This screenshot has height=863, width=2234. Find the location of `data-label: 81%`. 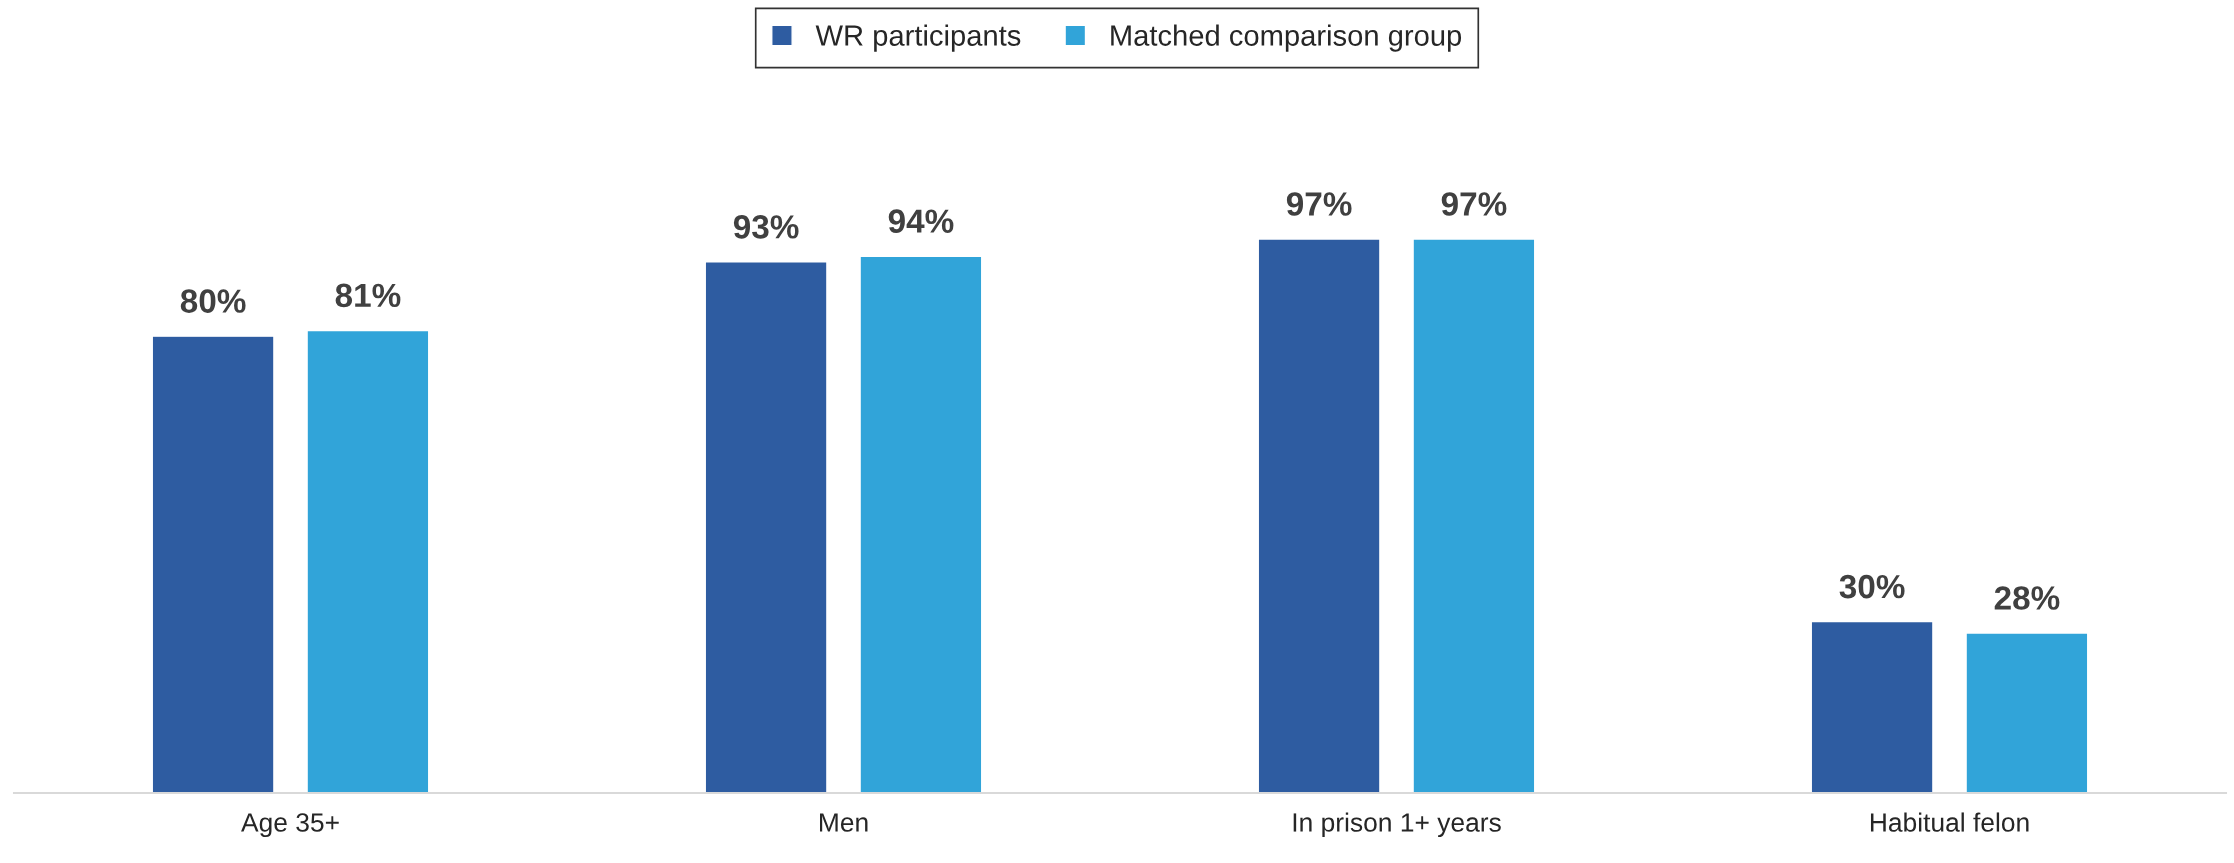

data-label: 81% is located at coordinates (368, 295).